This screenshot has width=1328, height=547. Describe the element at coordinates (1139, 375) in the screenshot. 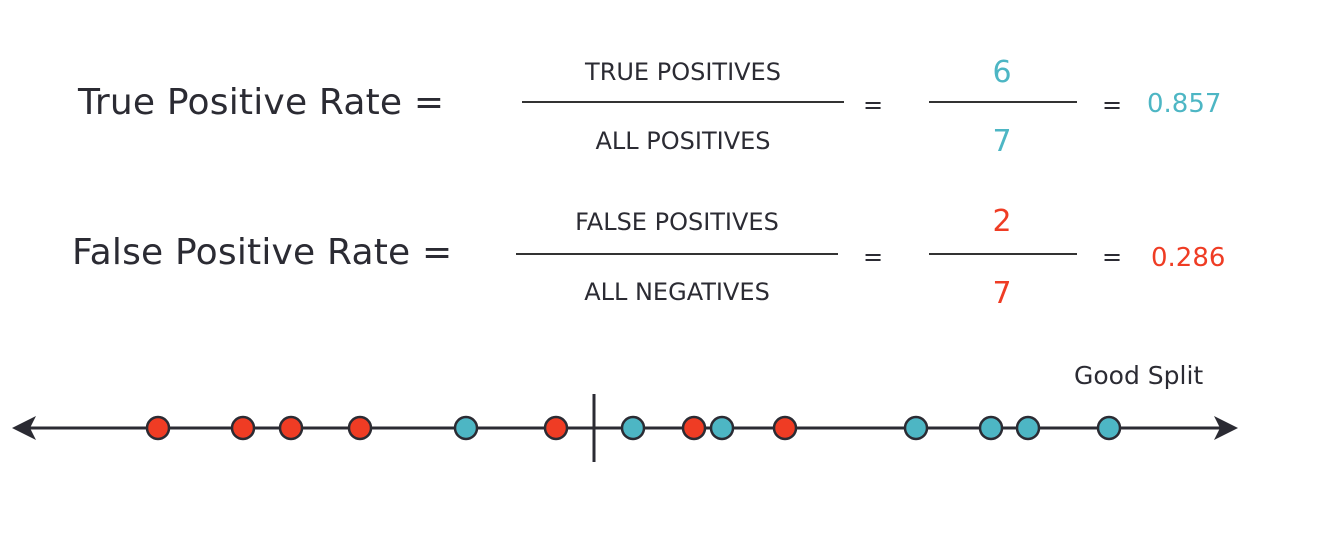

I see `split-label: Good Split` at that location.